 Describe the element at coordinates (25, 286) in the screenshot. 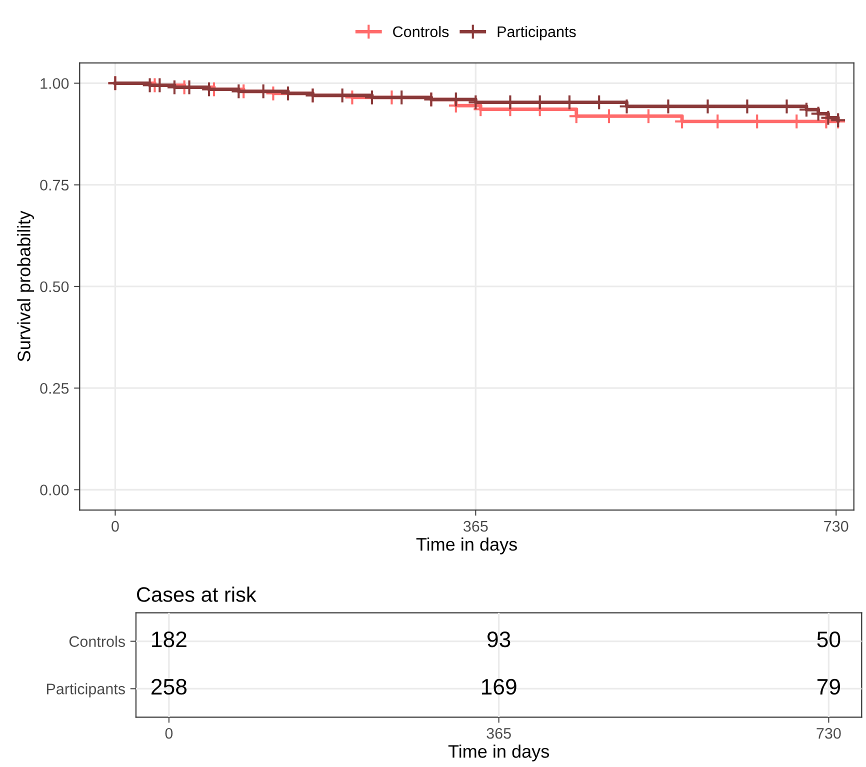

I see `y-axis-title: Survival probability` at that location.